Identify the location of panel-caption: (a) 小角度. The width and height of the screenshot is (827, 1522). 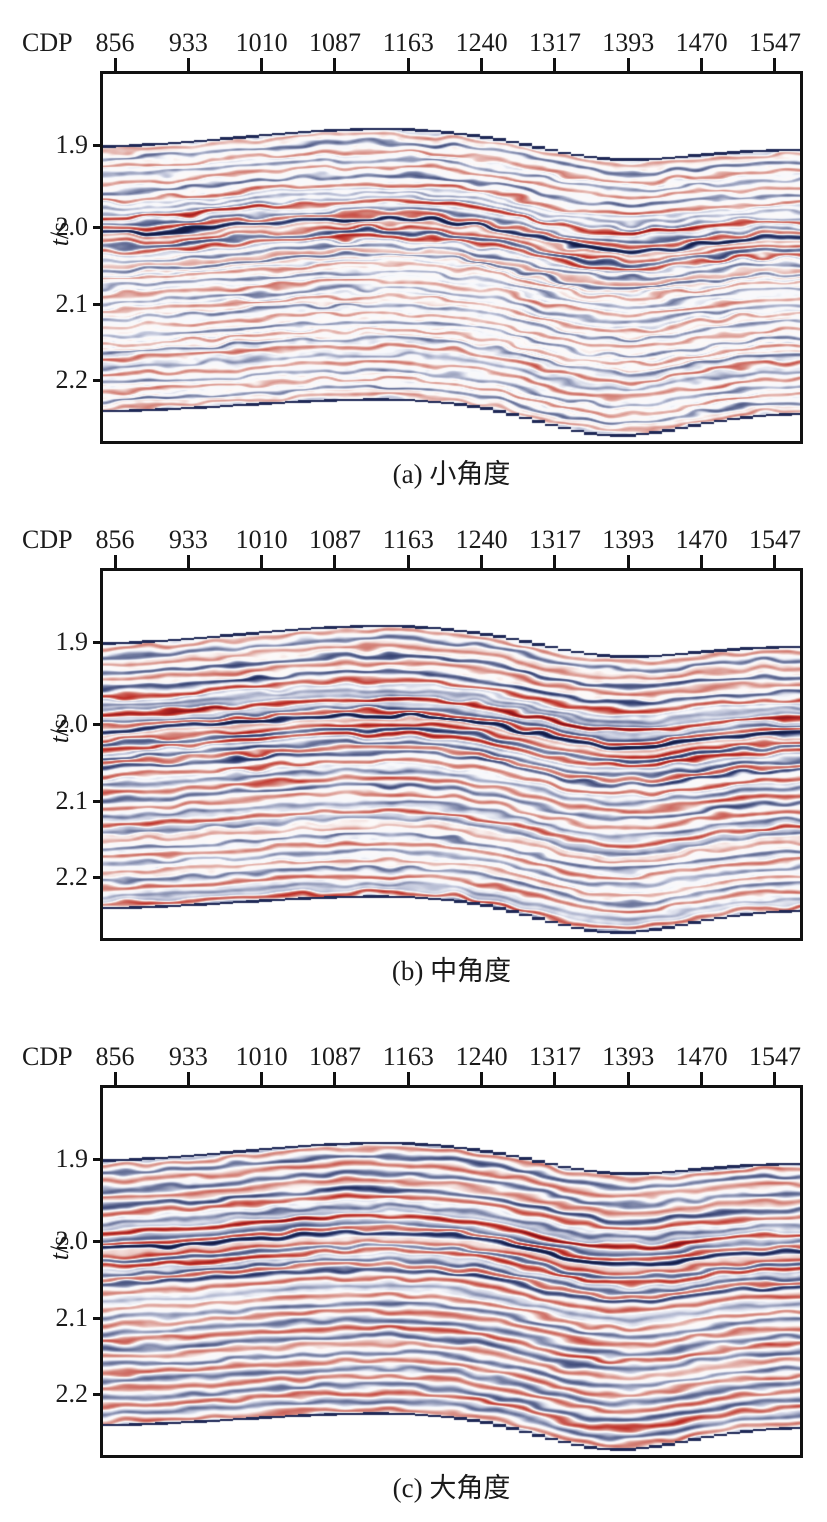
(451, 474).